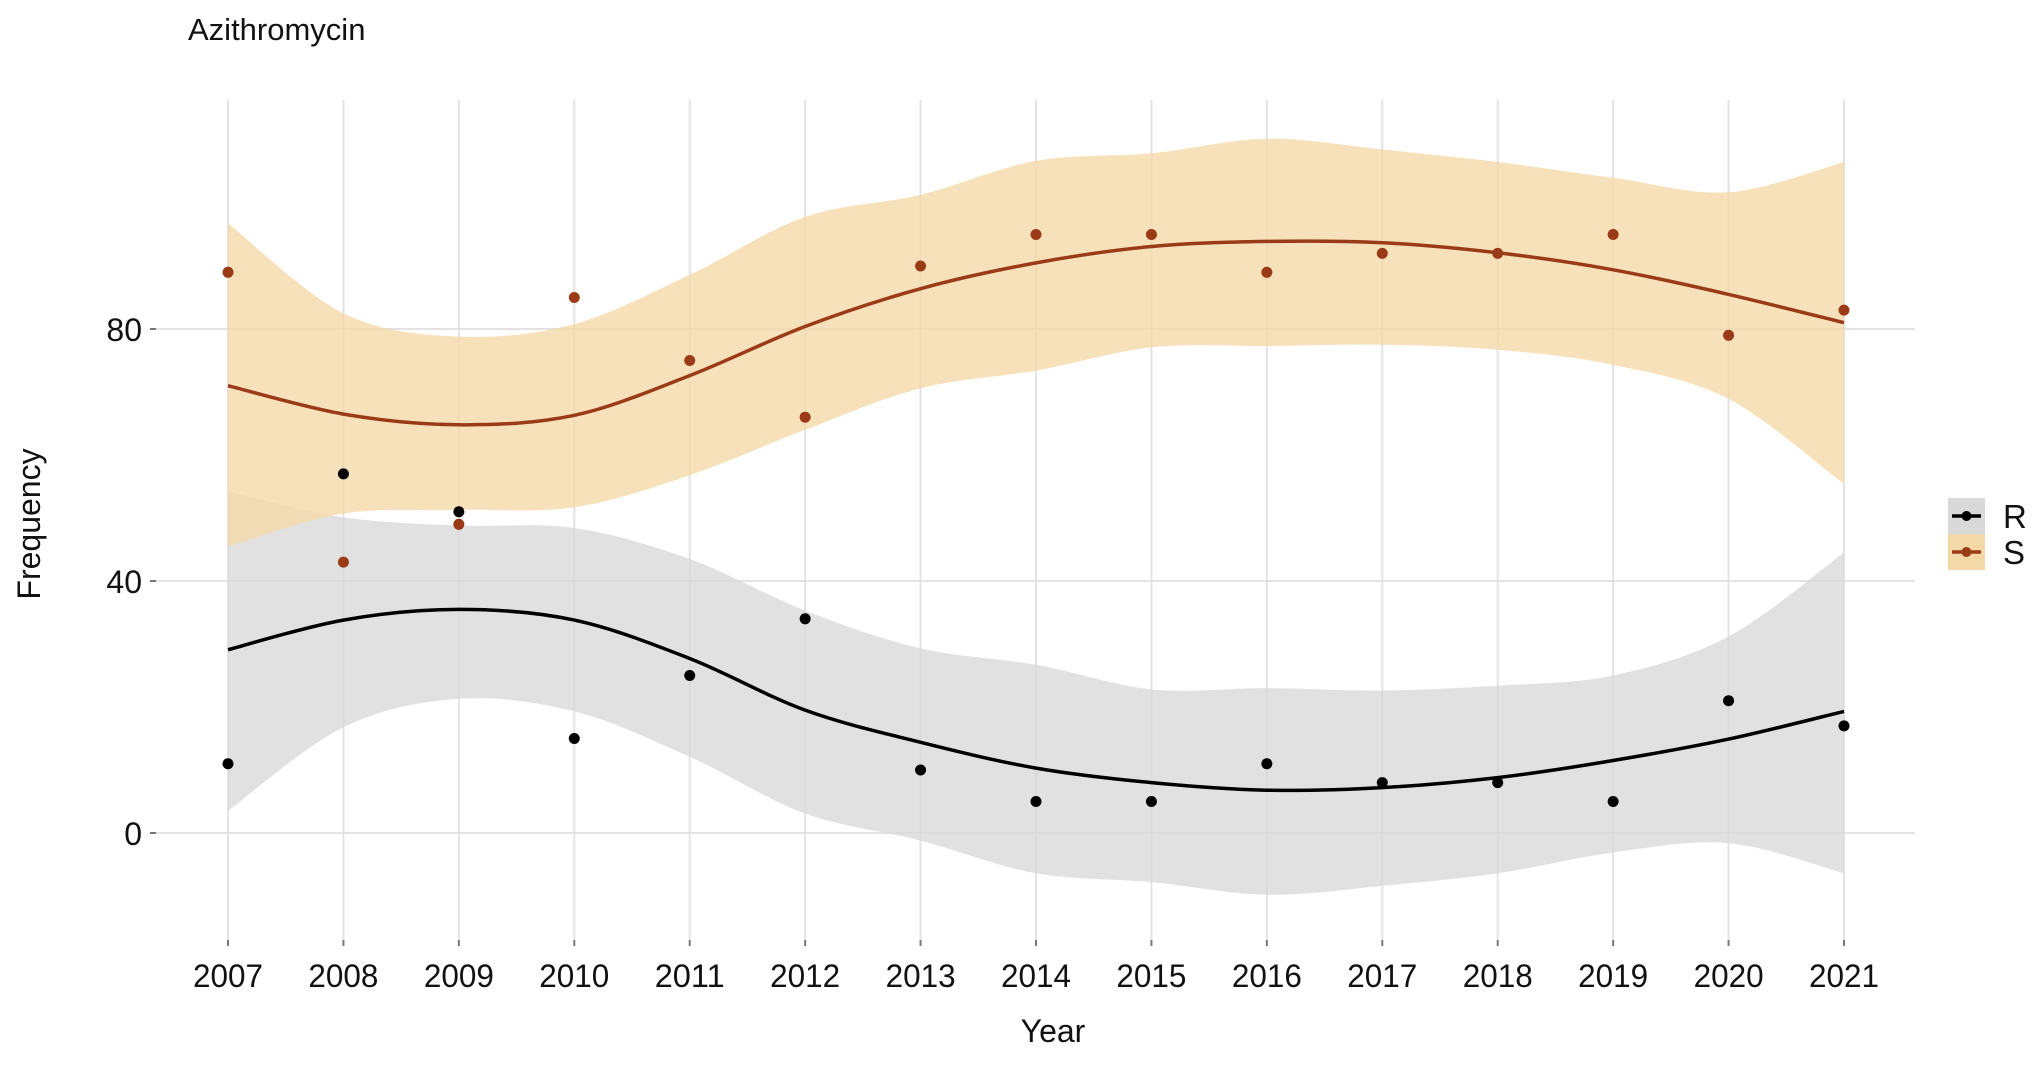  Describe the element at coordinates (1729, 976) in the screenshot. I see `x-tick-label: 2020` at that location.